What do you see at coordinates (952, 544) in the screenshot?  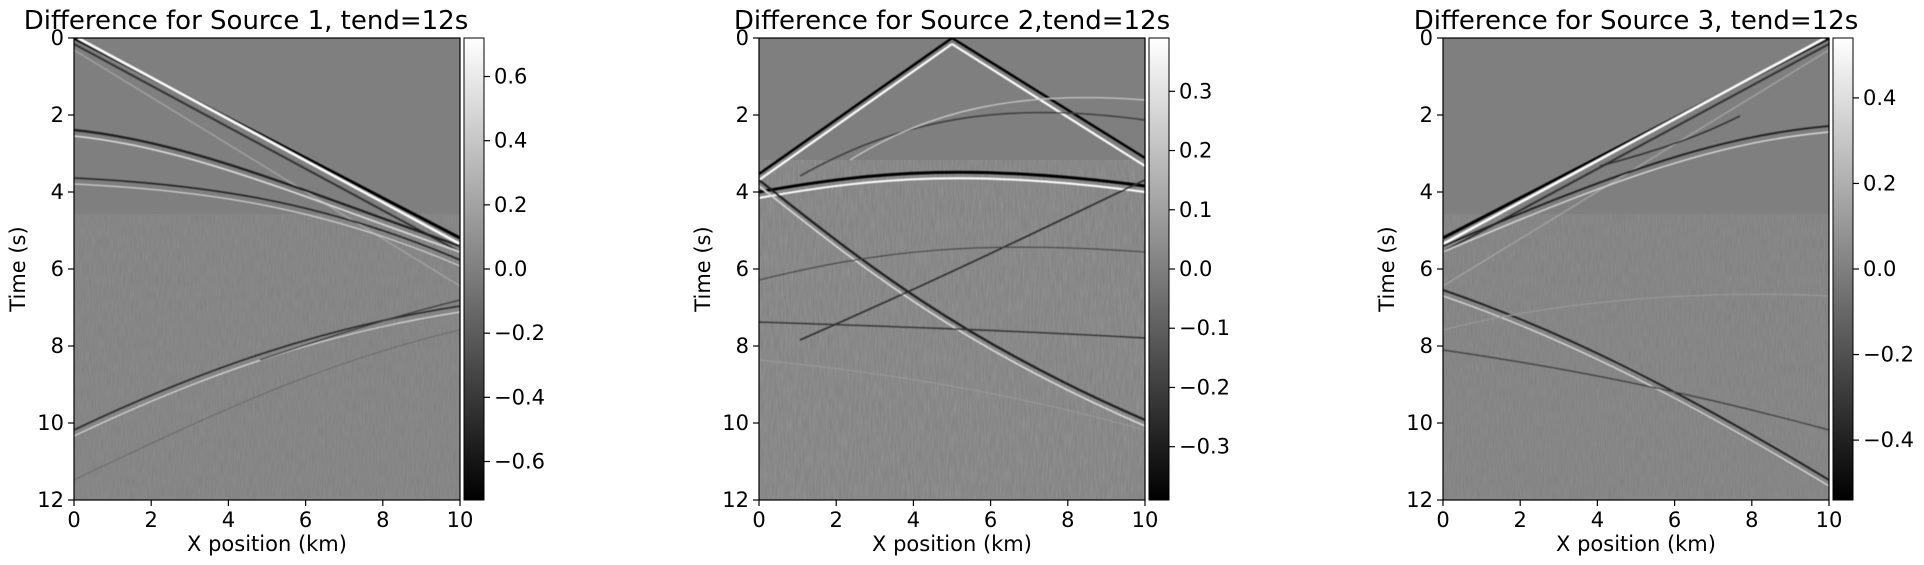 I see `panel-2-xlabel: X position (km)` at bounding box center [952, 544].